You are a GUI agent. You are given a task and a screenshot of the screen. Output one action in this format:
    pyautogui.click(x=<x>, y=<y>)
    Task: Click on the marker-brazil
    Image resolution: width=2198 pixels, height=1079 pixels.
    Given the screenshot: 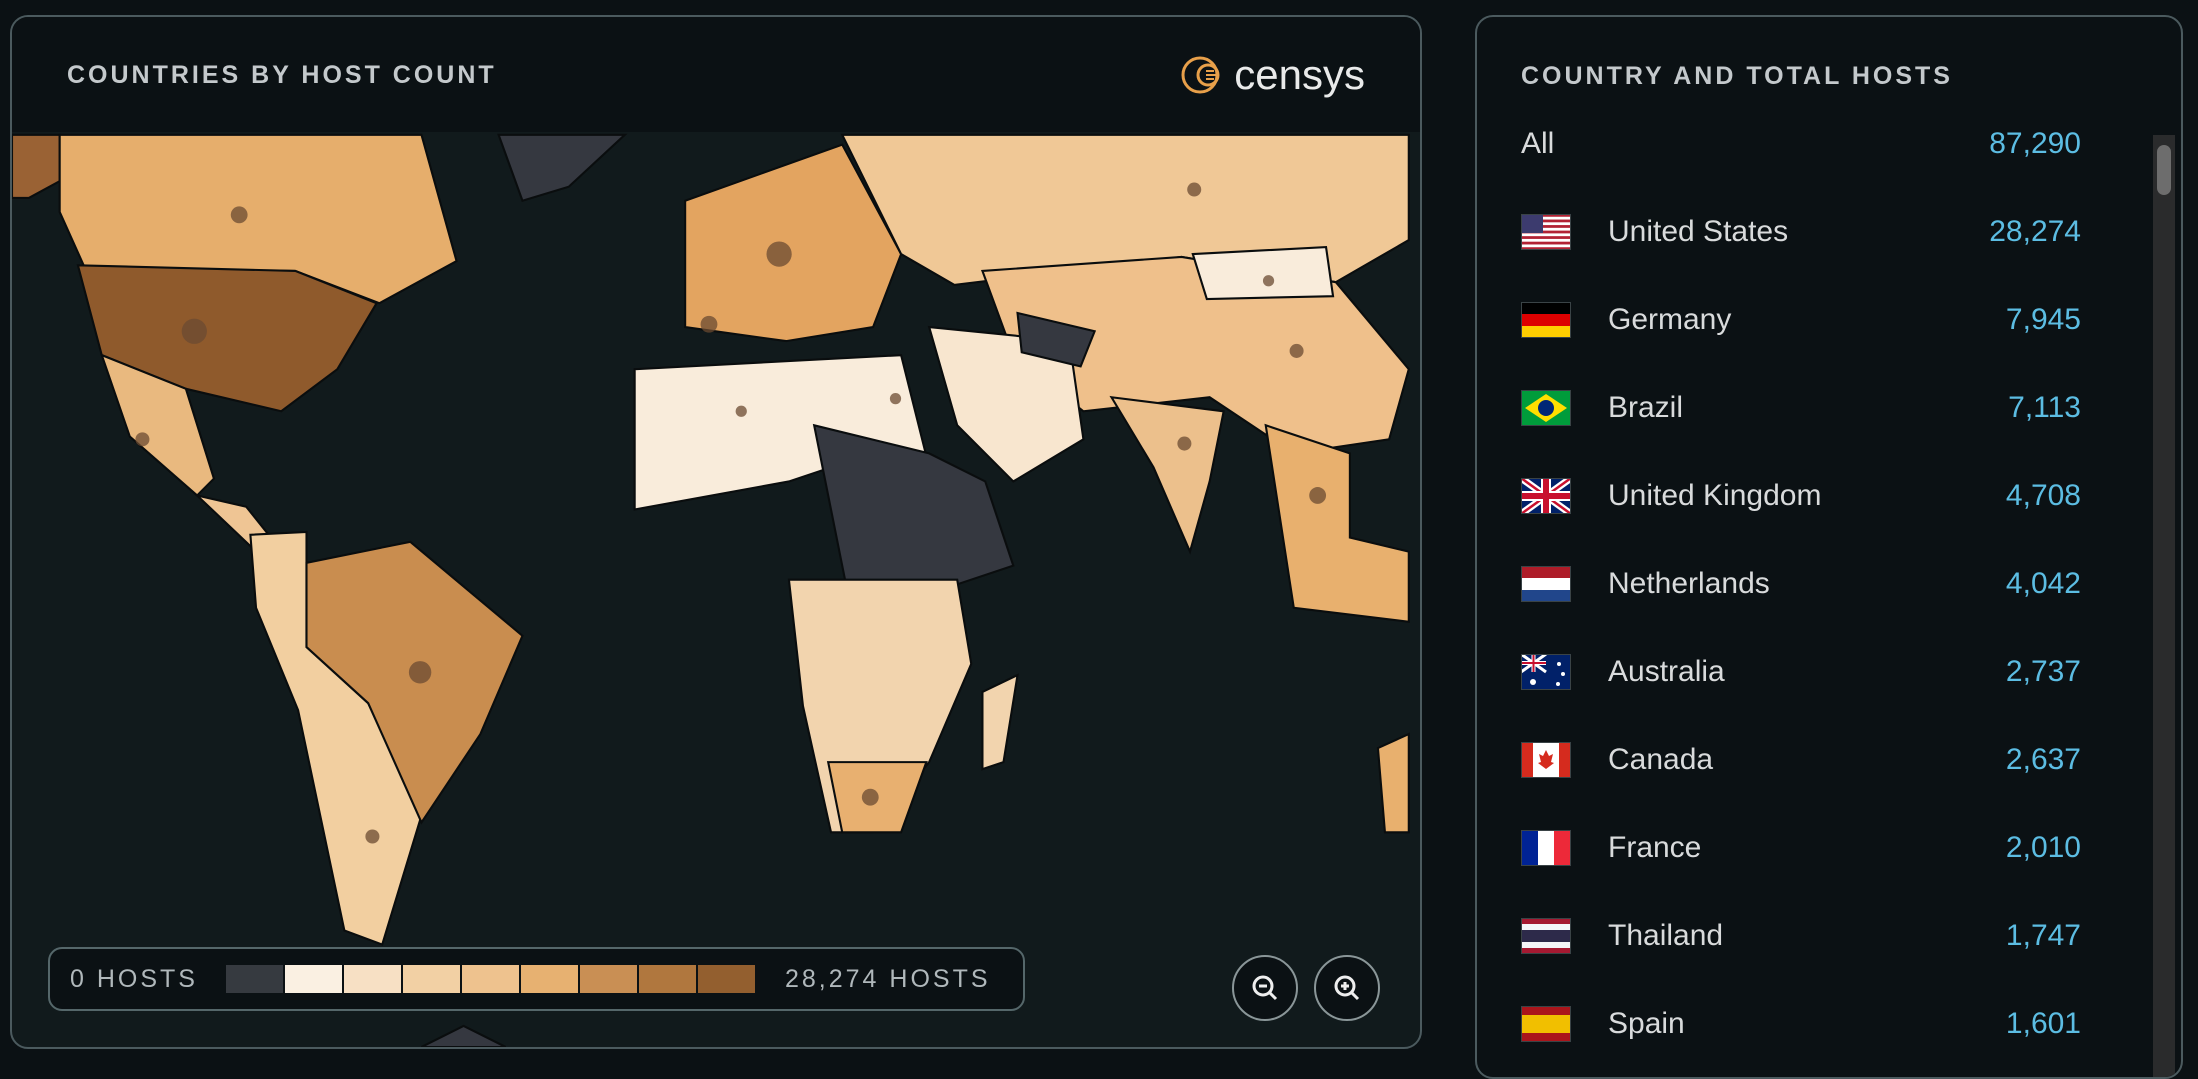 What is the action you would take?
    pyautogui.click(x=420, y=672)
    